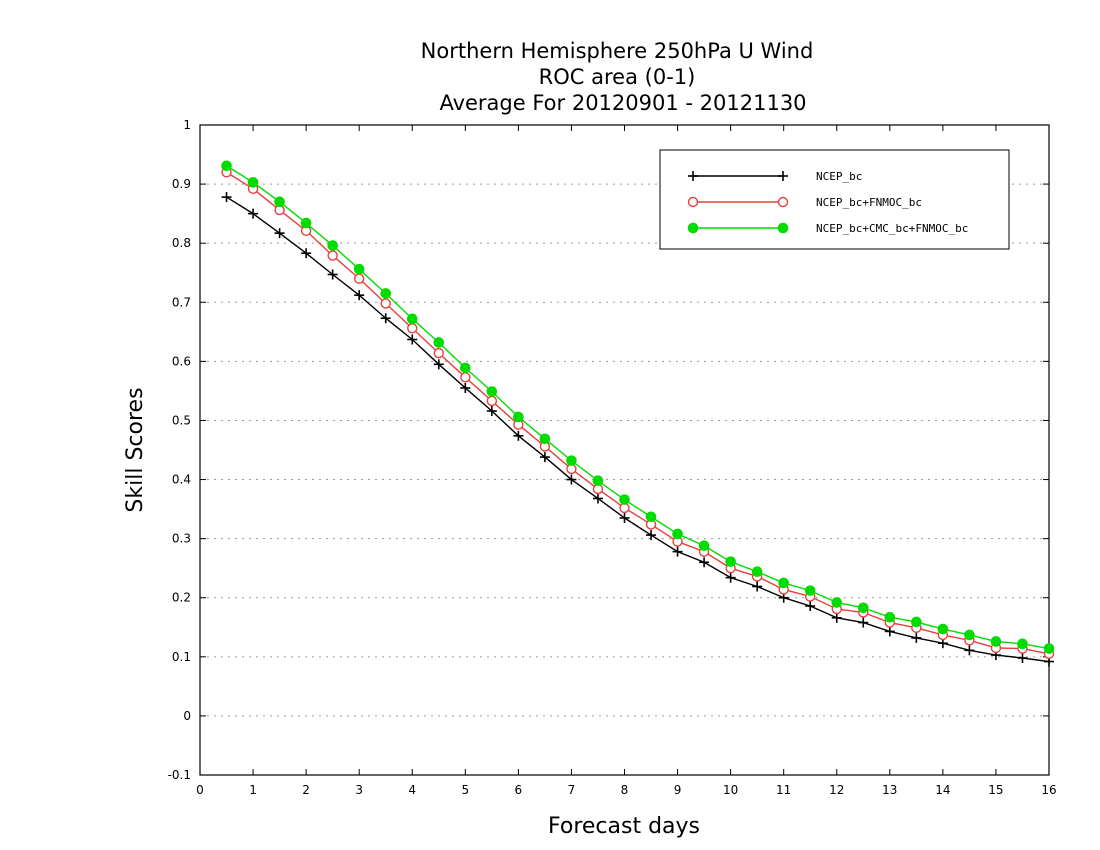 This screenshot has height=850, width=1100. I want to click on y-tick-label: 0.5, so click(181, 420).